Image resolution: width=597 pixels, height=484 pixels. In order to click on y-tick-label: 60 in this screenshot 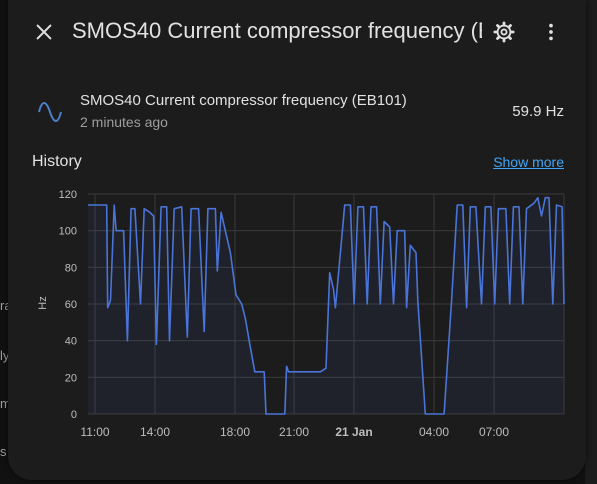, I will do `click(71, 305)`.